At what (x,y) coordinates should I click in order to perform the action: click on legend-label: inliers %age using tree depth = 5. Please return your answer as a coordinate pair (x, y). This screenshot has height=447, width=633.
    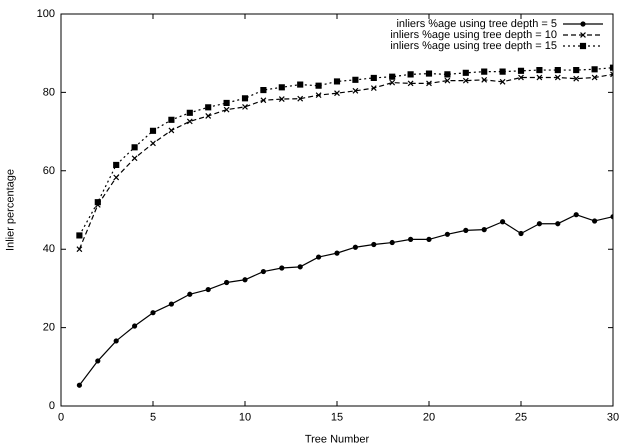
    Looking at the image, I should click on (476, 24).